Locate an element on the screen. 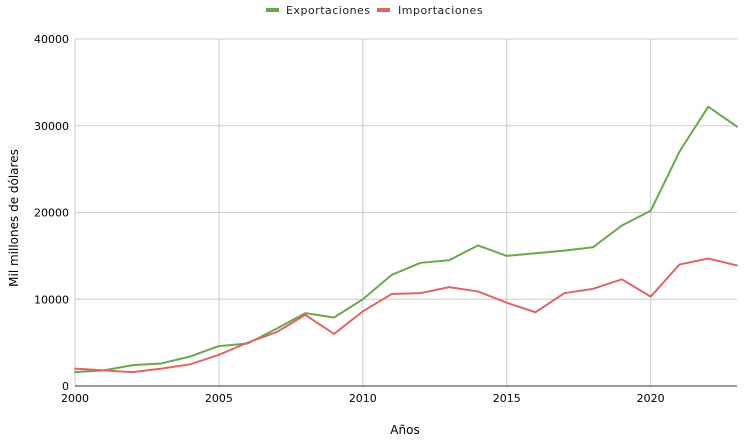 This screenshot has height=443, width=744. x-axis-title: Años is located at coordinates (404, 430).